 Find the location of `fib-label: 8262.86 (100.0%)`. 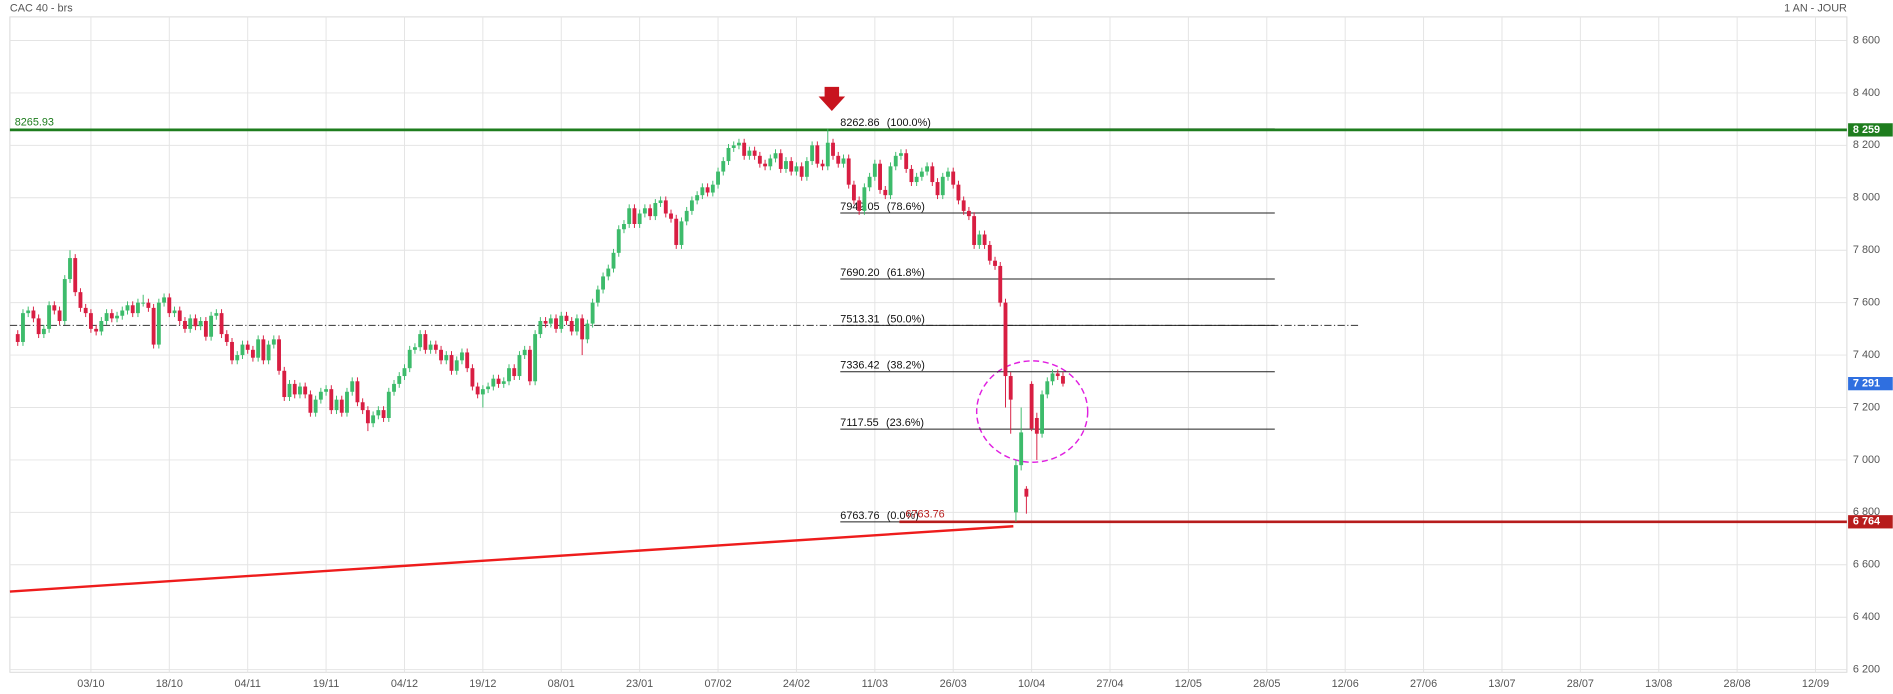

fib-label: 8262.86 (100.0%) is located at coordinates (885, 123).